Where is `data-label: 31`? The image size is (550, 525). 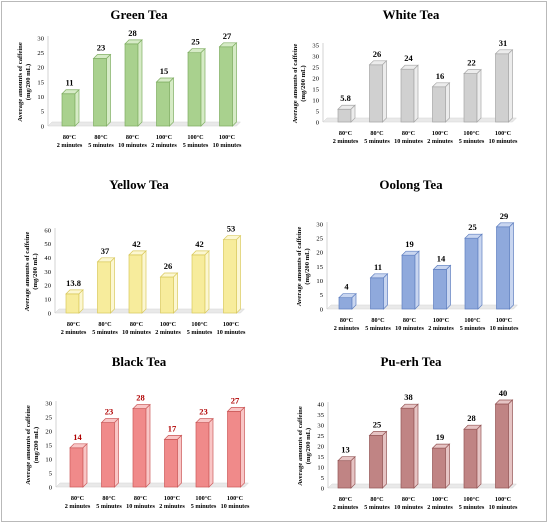
data-label: 31 is located at coordinates (503, 43).